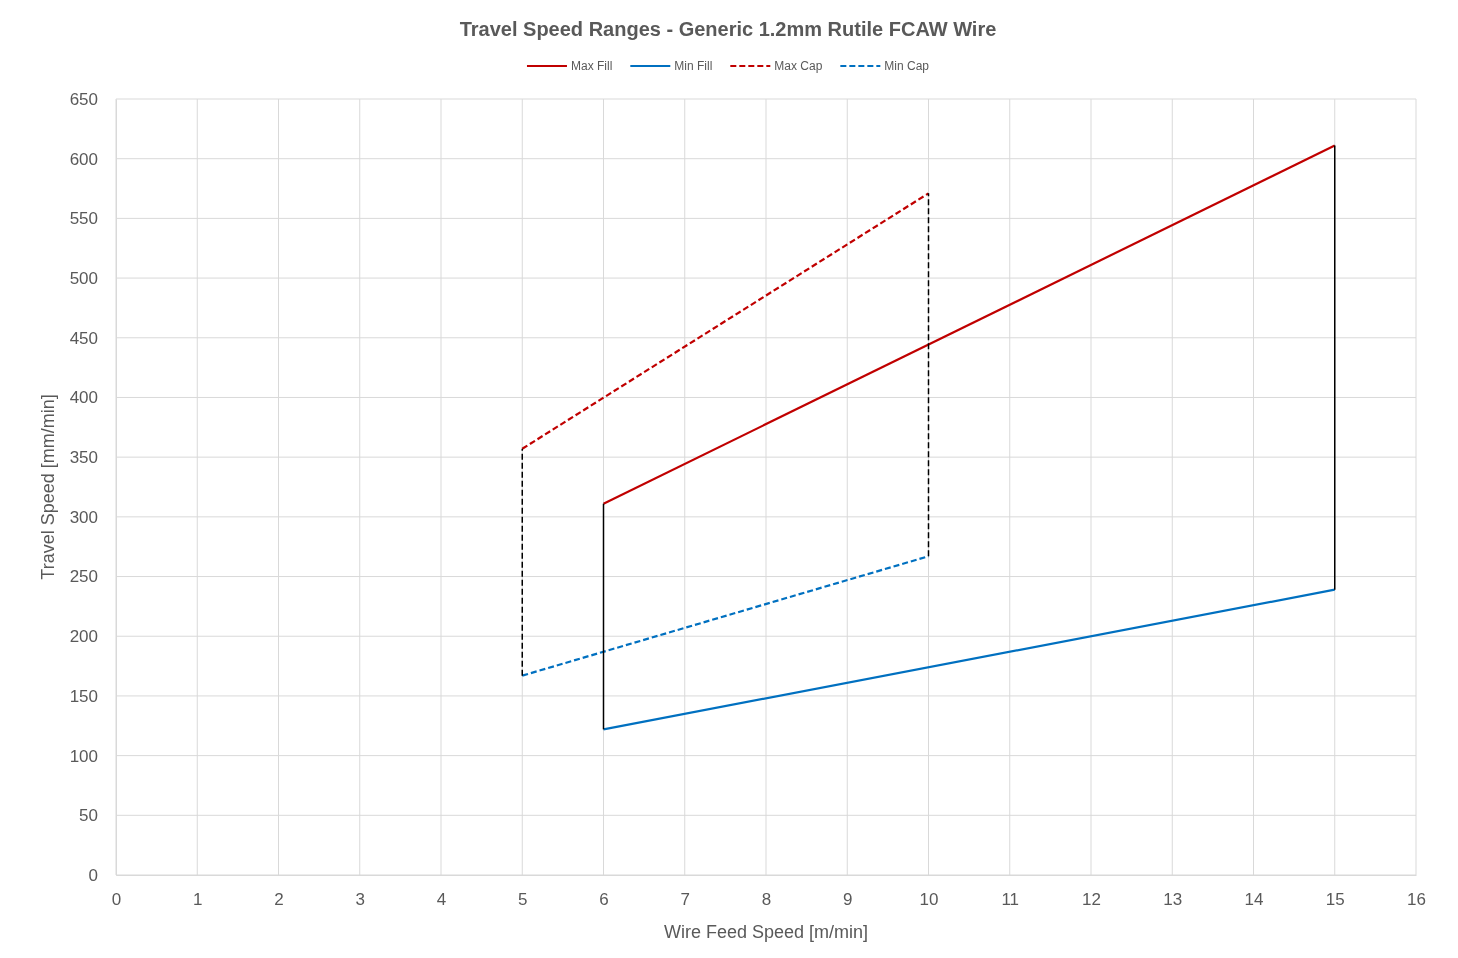 The height and width of the screenshot is (958, 1458). Describe the element at coordinates (848, 900) in the screenshot. I see `x-tick-label: 9` at that location.